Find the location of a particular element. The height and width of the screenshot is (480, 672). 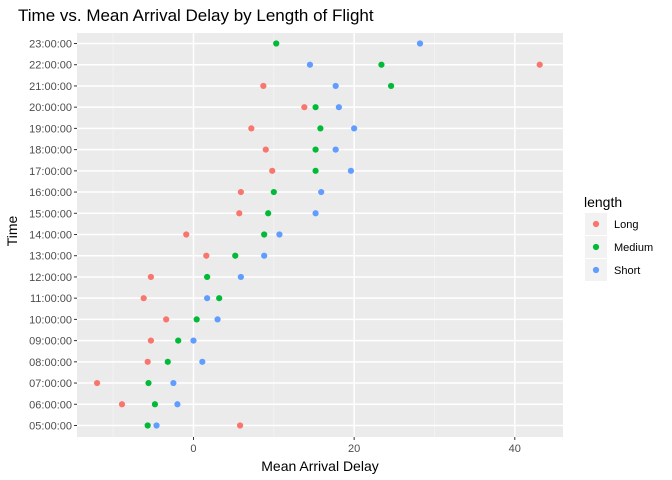

y-tick-label: 10:00:00 is located at coordinates (50, 320).